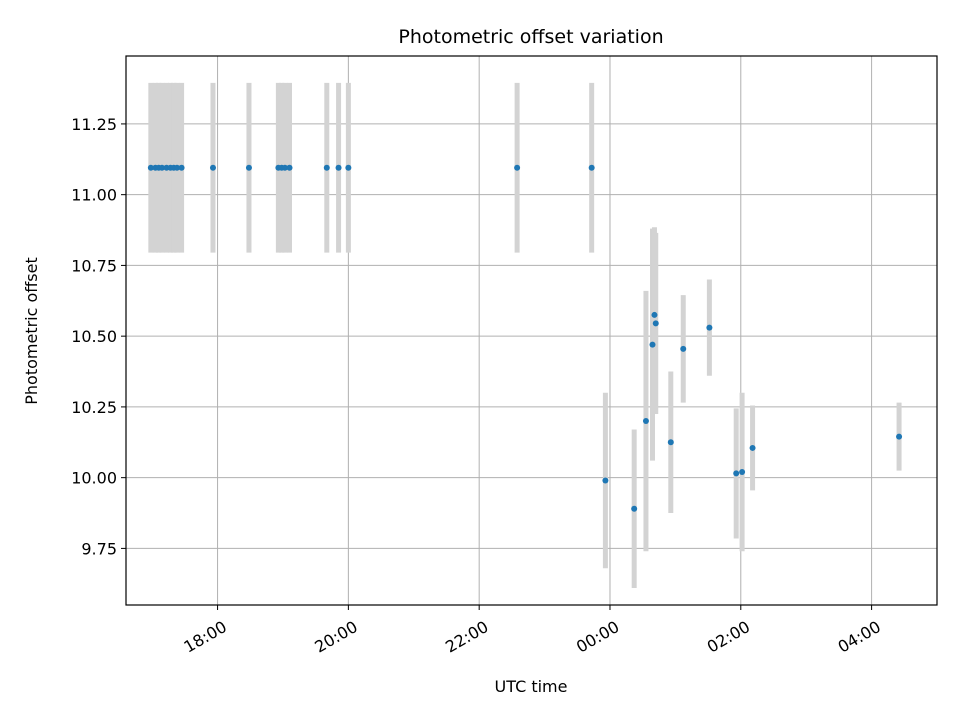 Image resolution: width=960 pixels, height=720 pixels. What do you see at coordinates (94, 478) in the screenshot?
I see `y-tick-label: 10.00` at bounding box center [94, 478].